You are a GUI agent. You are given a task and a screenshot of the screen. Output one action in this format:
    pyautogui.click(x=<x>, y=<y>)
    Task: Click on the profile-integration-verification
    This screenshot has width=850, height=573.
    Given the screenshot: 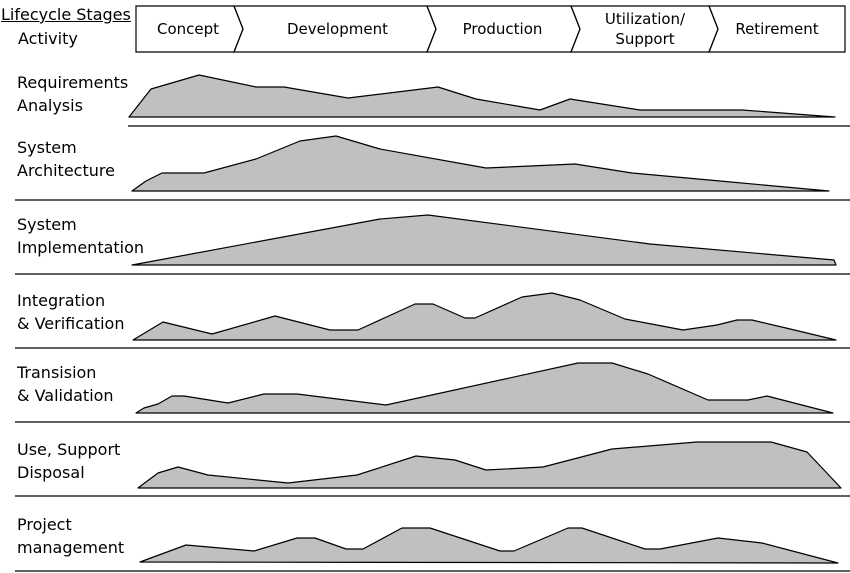 What is the action you would take?
    pyautogui.click(x=484, y=316)
    